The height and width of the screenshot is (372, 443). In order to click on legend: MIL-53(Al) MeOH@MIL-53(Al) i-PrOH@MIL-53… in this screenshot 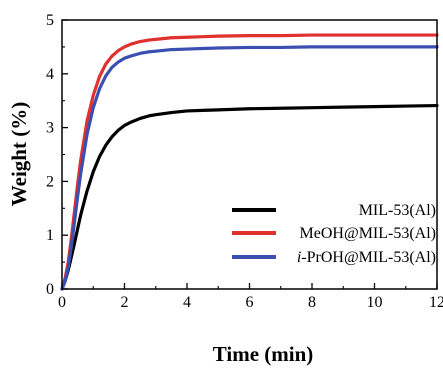, I will do `click(334, 234)`.